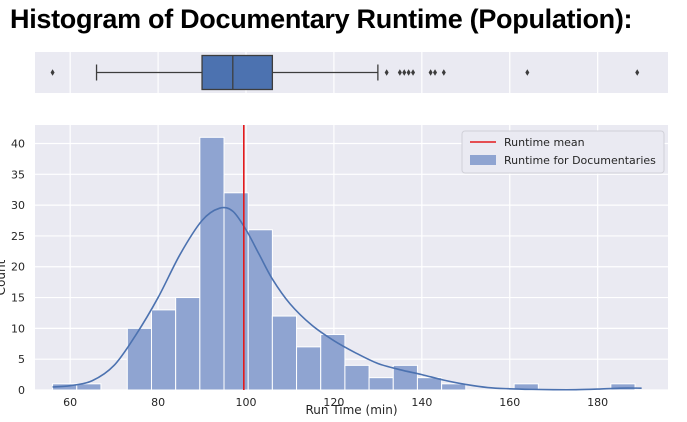 The width and height of the screenshot is (687, 422). Describe the element at coordinates (563, 152) in the screenshot. I see `legend-box` at that location.